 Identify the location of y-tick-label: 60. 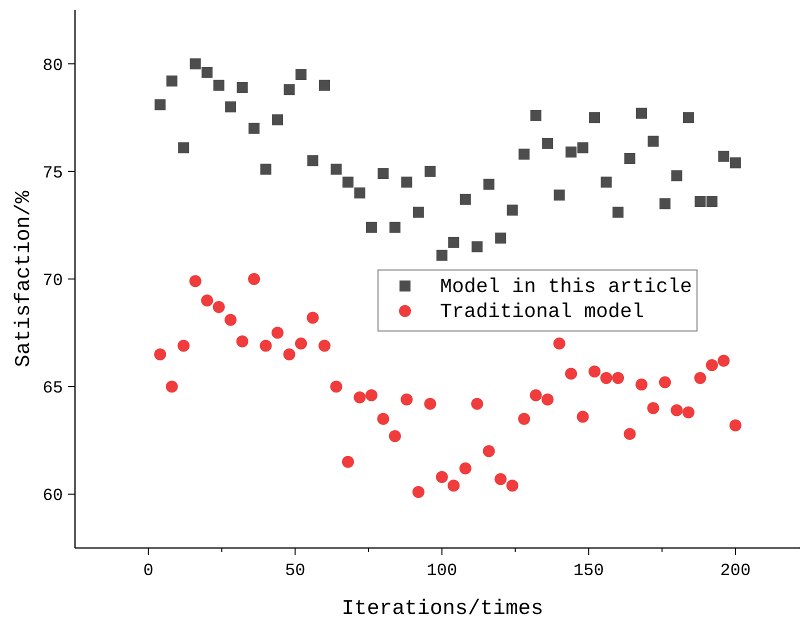
(52, 496).